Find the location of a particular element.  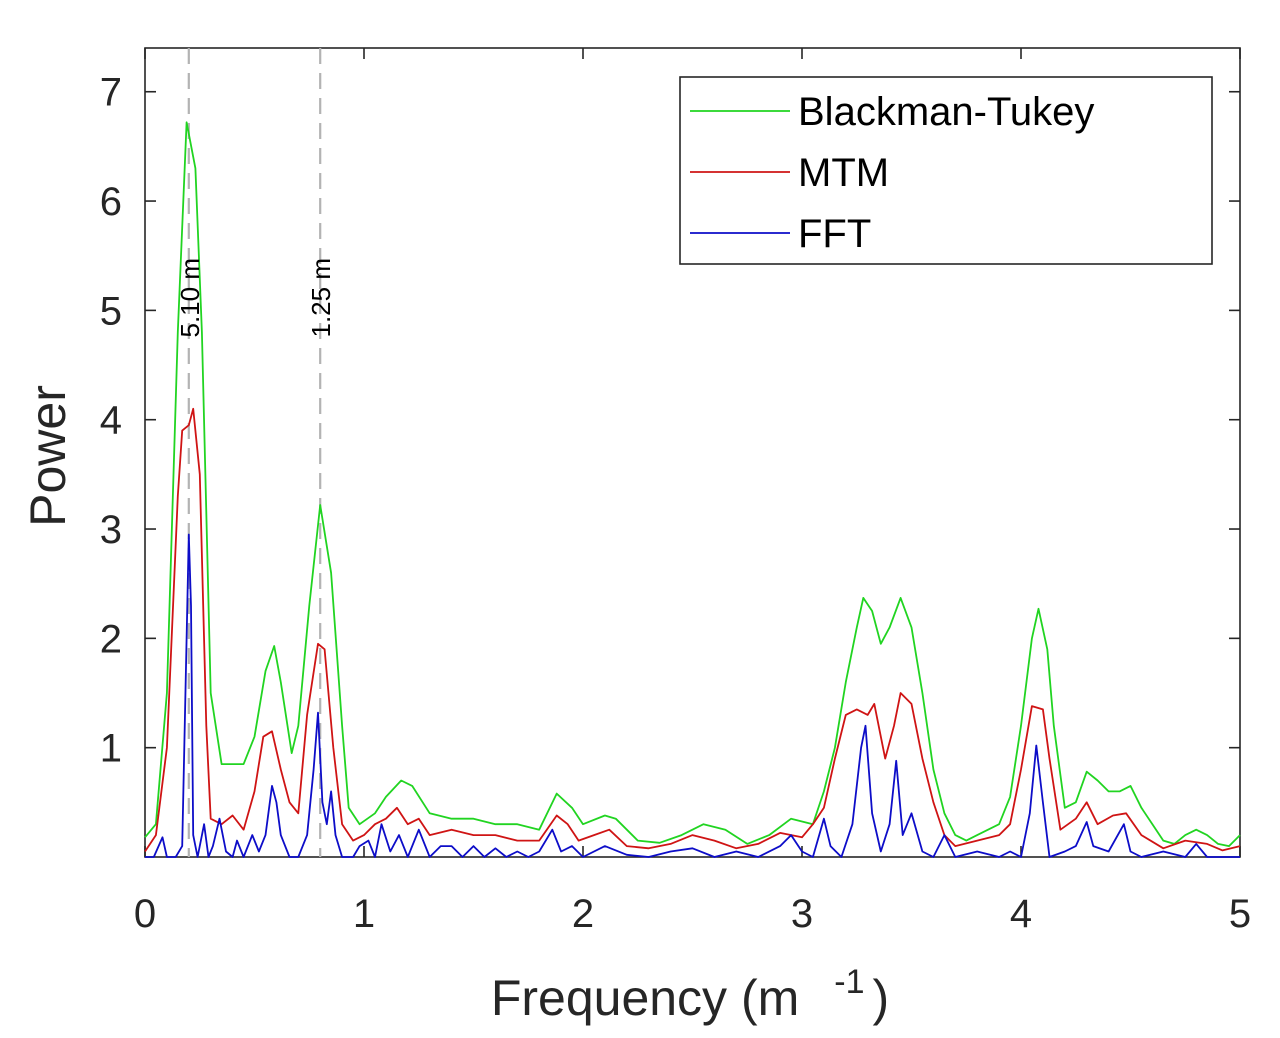

annotation-labels: 5.10 m 1.25 m is located at coordinates (255, 298).